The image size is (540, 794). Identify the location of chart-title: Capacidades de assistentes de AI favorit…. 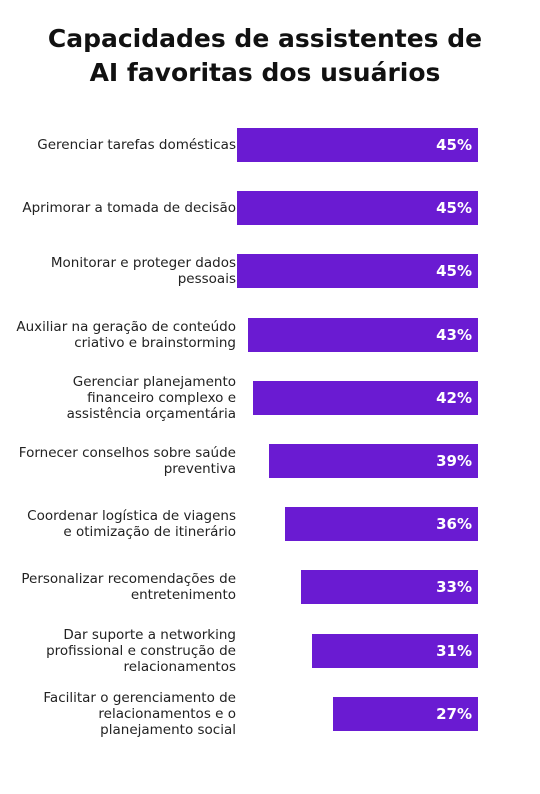
(265, 55).